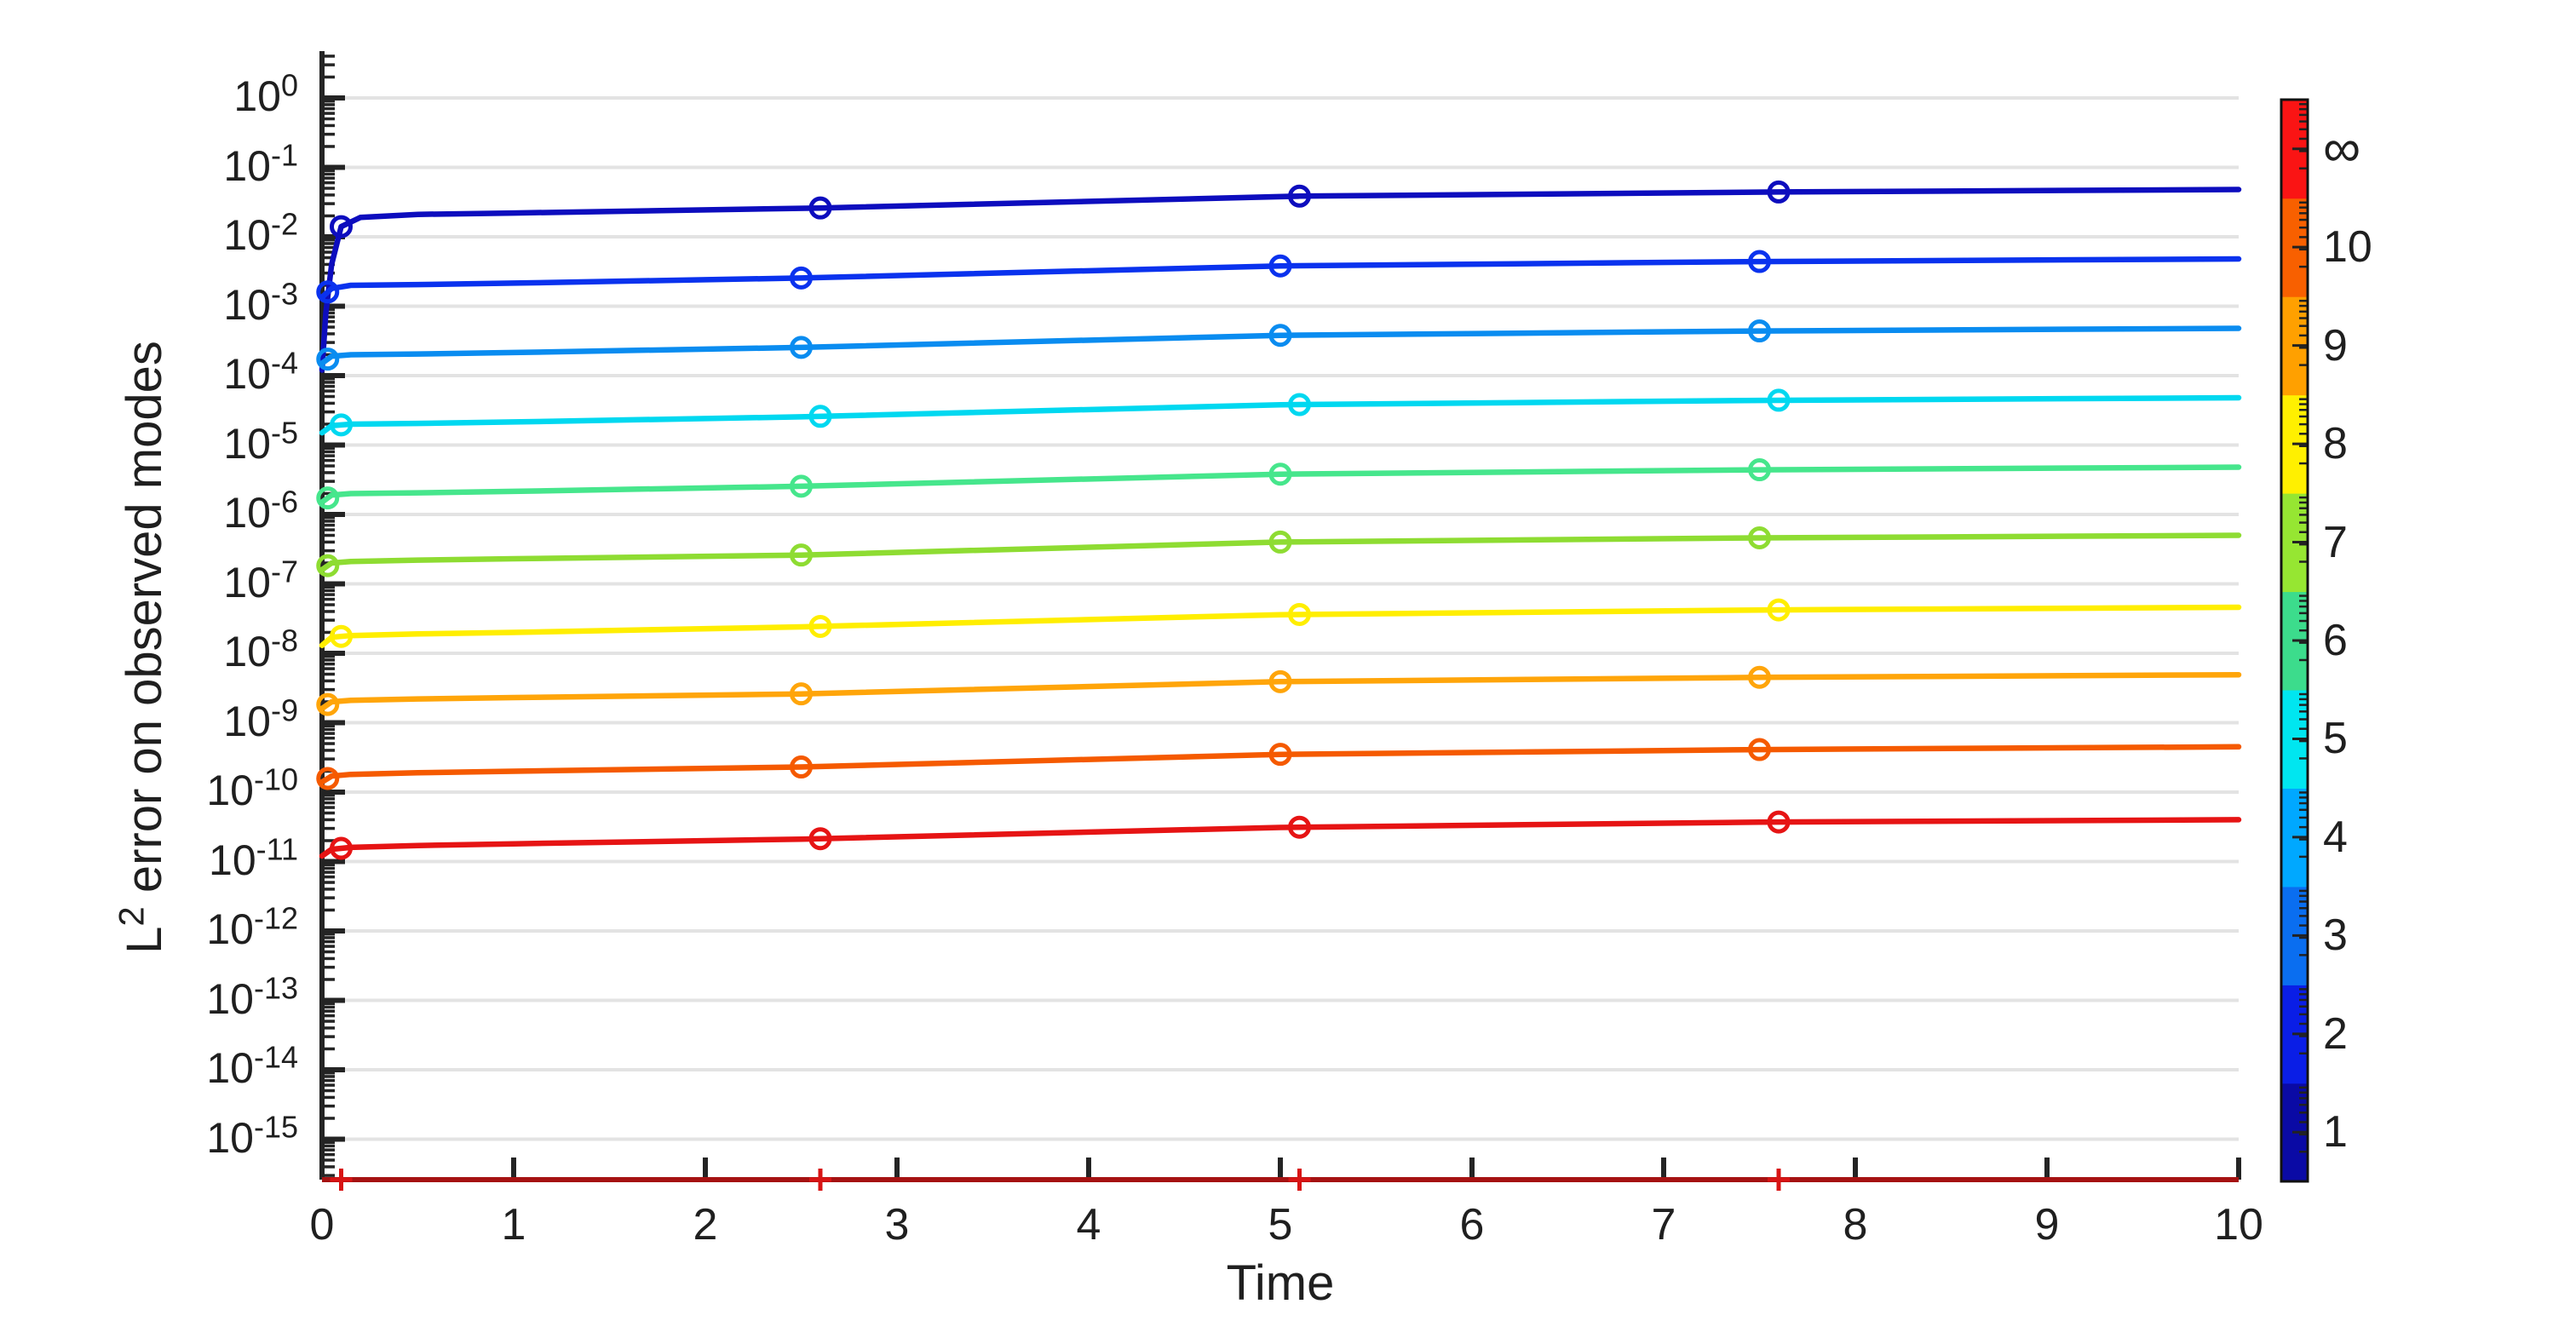 The width and height of the screenshot is (2576, 1327). I want to click on colorbar-label-8: 8, so click(2335, 444).